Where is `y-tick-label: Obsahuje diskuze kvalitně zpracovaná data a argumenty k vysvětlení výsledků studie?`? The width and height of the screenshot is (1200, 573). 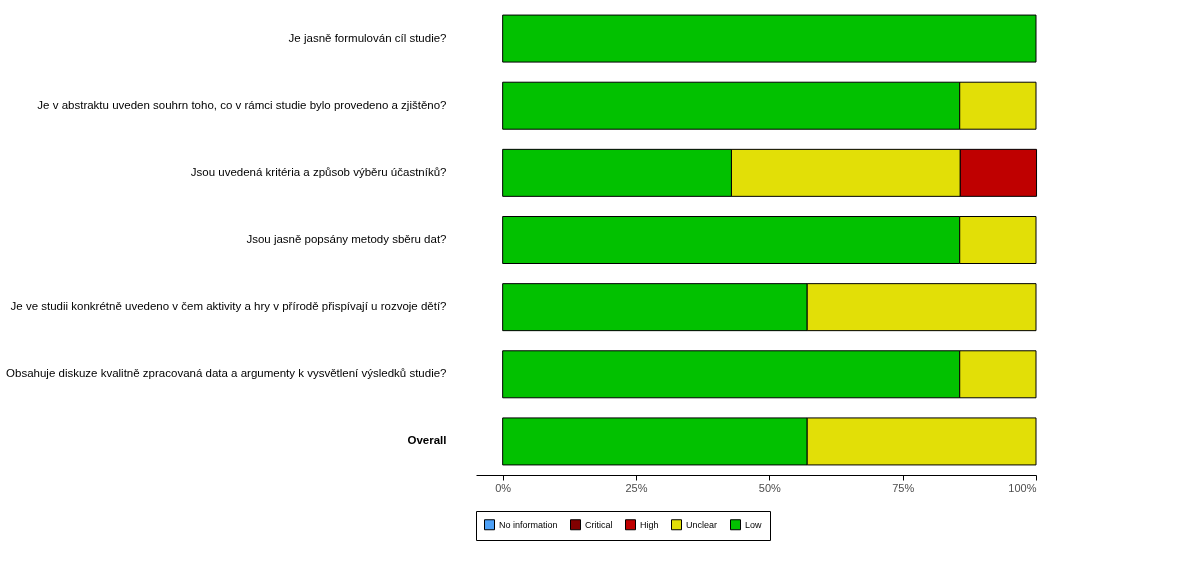 y-tick-label: Obsahuje diskuze kvalitně zpracovaná data a argumenty k vysvětlení výsledků studie? is located at coordinates (226, 373).